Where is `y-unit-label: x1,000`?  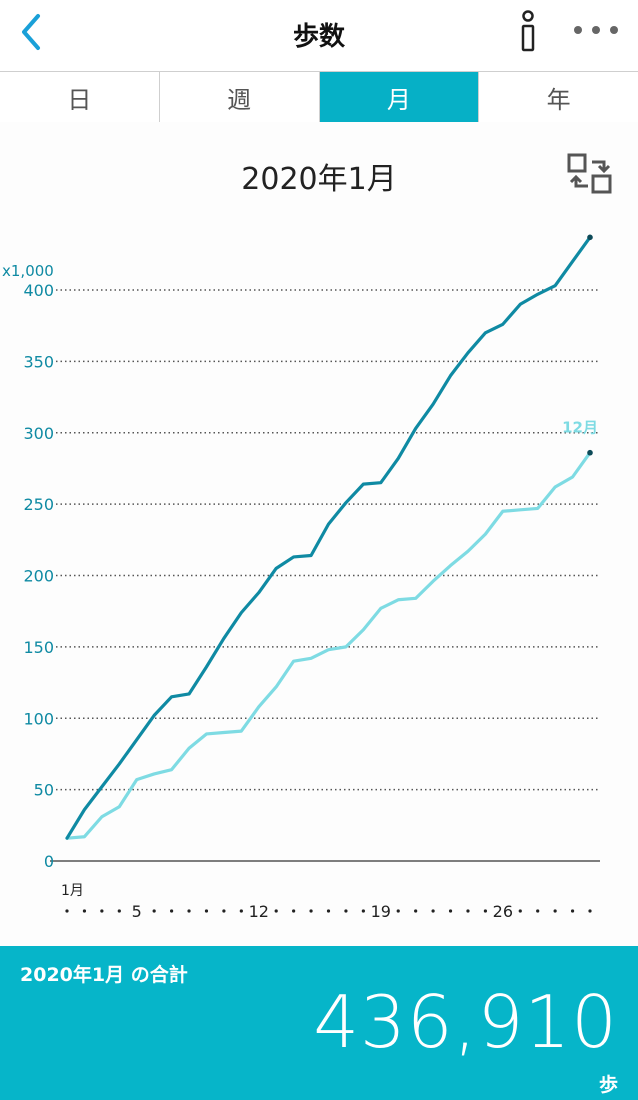
y-unit-label: x1,000 is located at coordinates (28, 271).